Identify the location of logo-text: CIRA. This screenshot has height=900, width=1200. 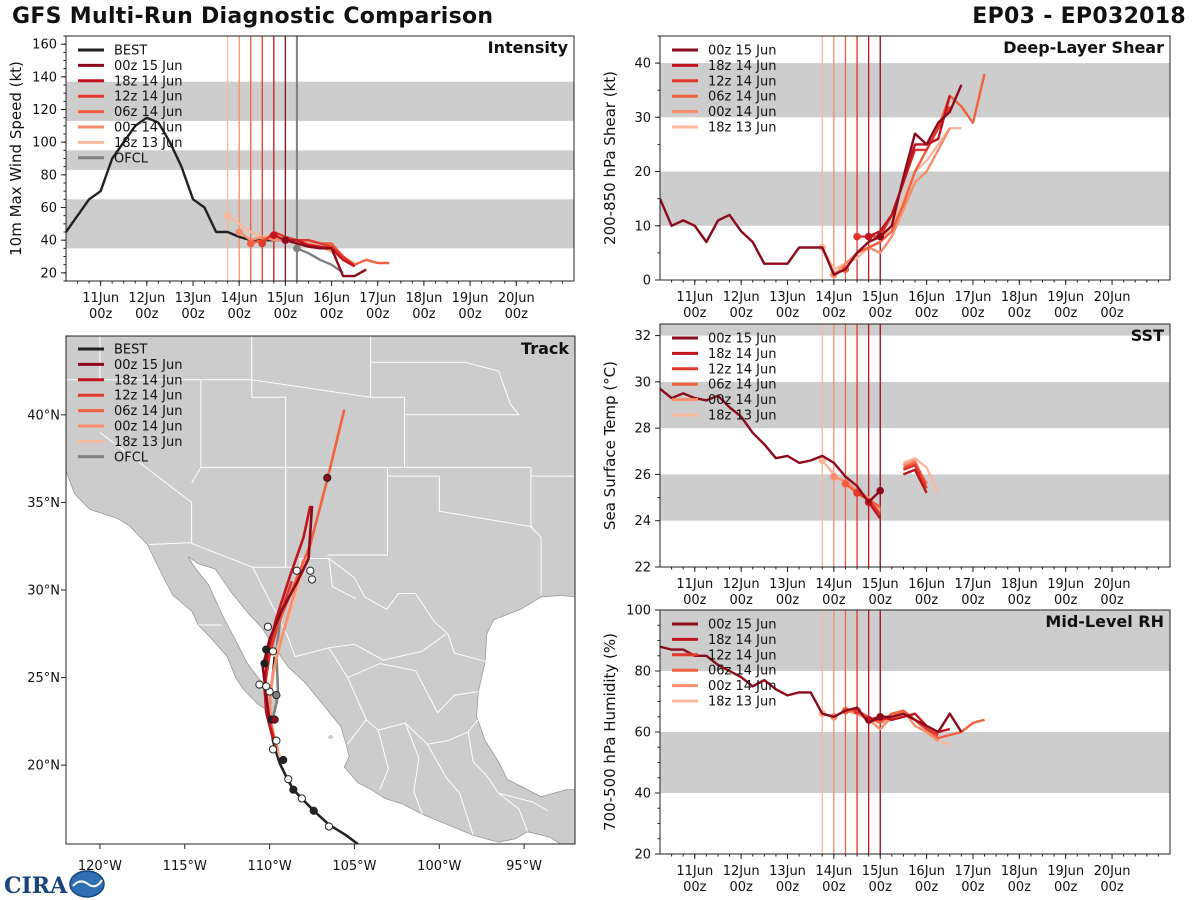
(36, 886).